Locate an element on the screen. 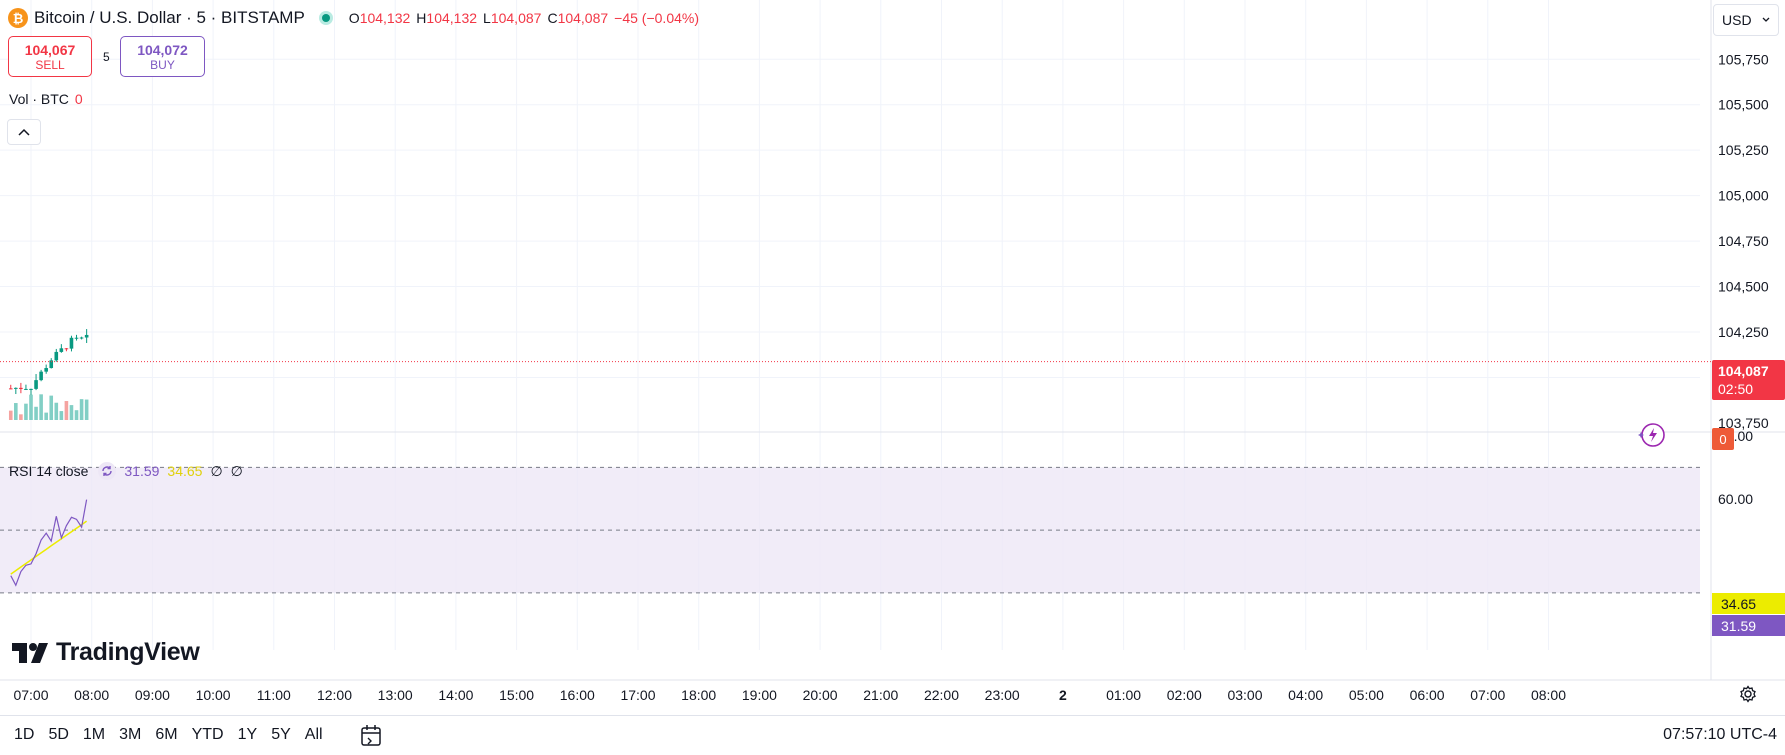 The width and height of the screenshot is (1785, 755). volume-legend-label: Vol · BTC is located at coordinates (39, 99).